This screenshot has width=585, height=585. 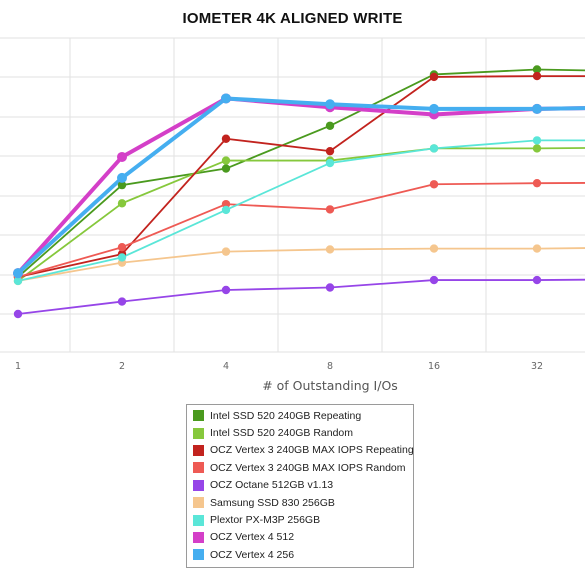 What do you see at coordinates (330, 366) in the screenshot?
I see `x-tick-label: 8` at bounding box center [330, 366].